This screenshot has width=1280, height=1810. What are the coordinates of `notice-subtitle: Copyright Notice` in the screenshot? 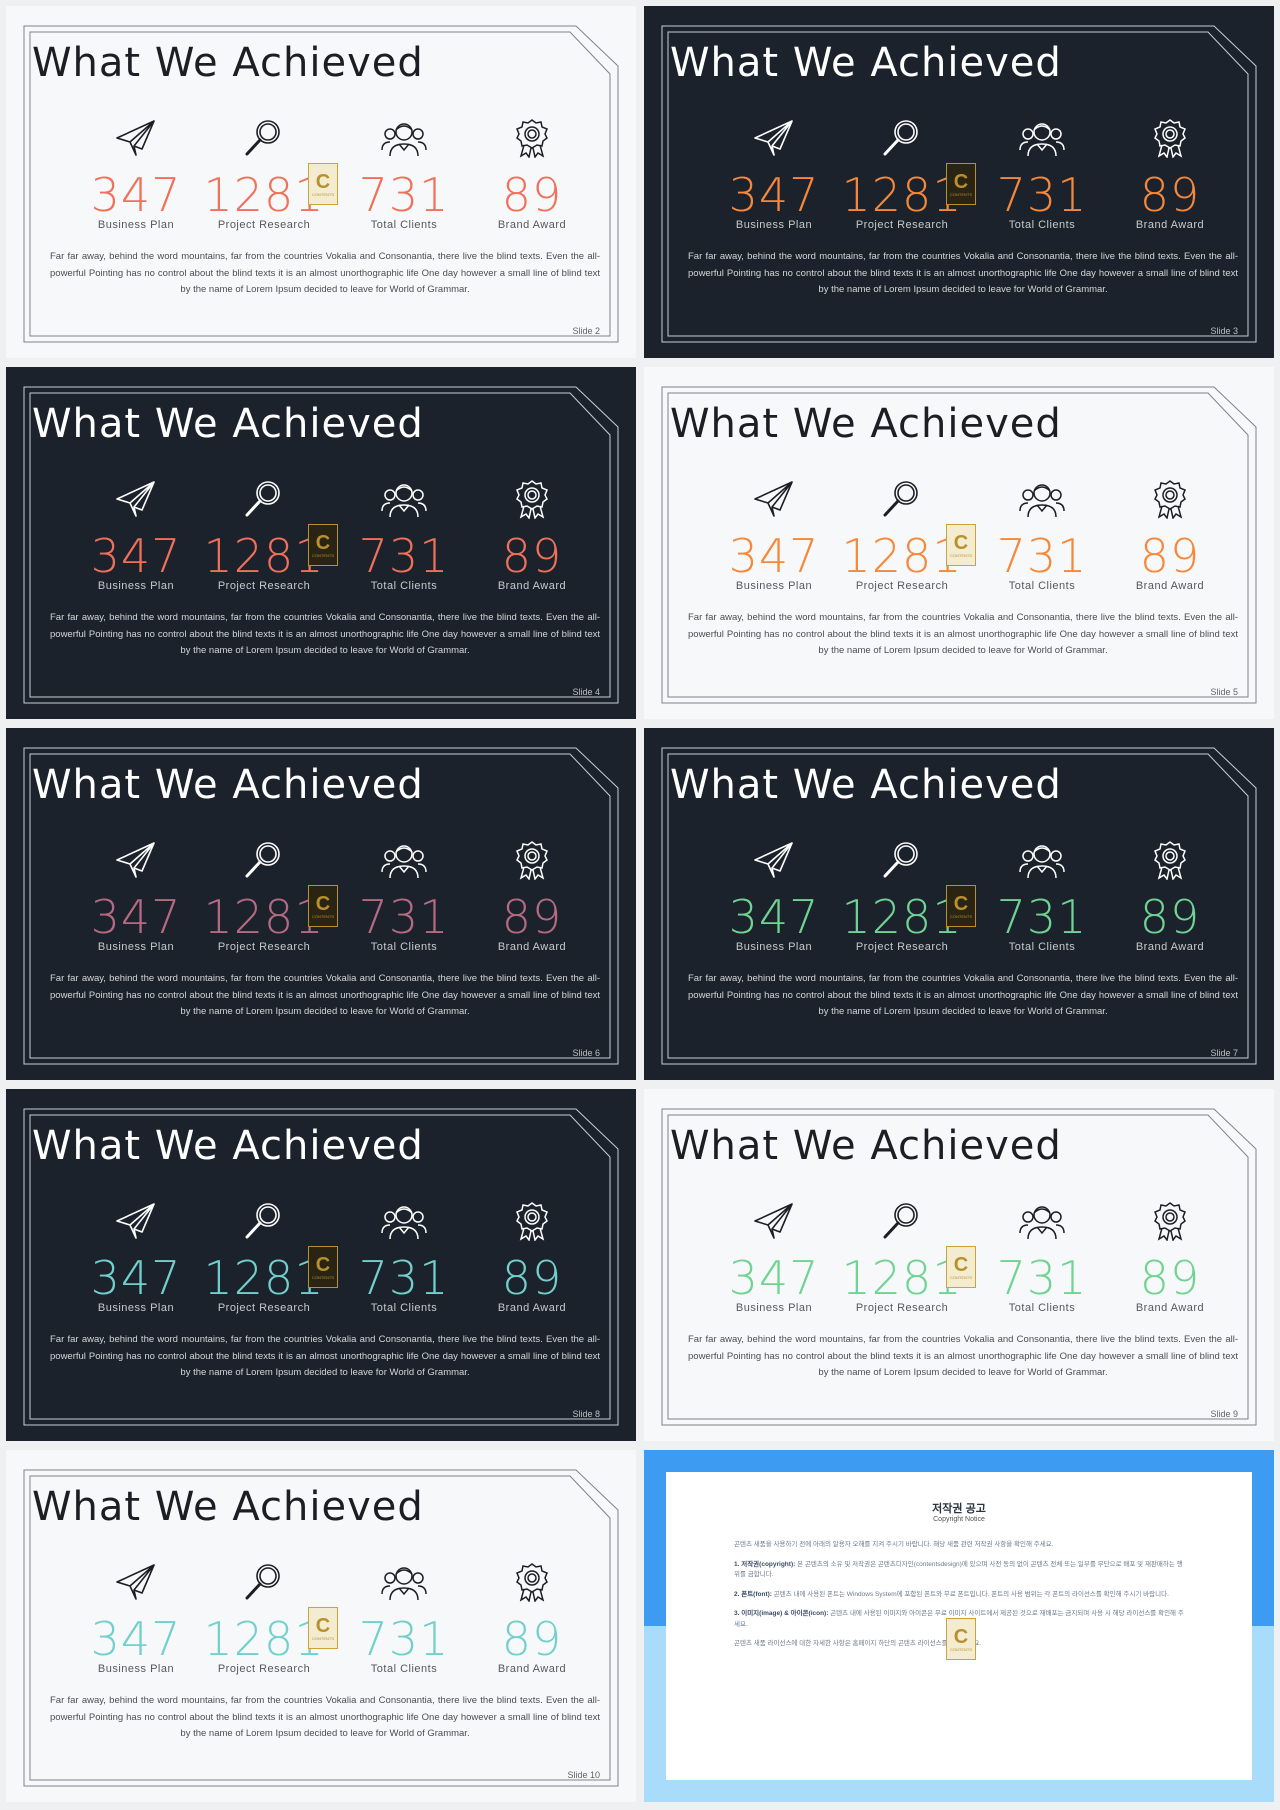 It's located at (959, 1519).